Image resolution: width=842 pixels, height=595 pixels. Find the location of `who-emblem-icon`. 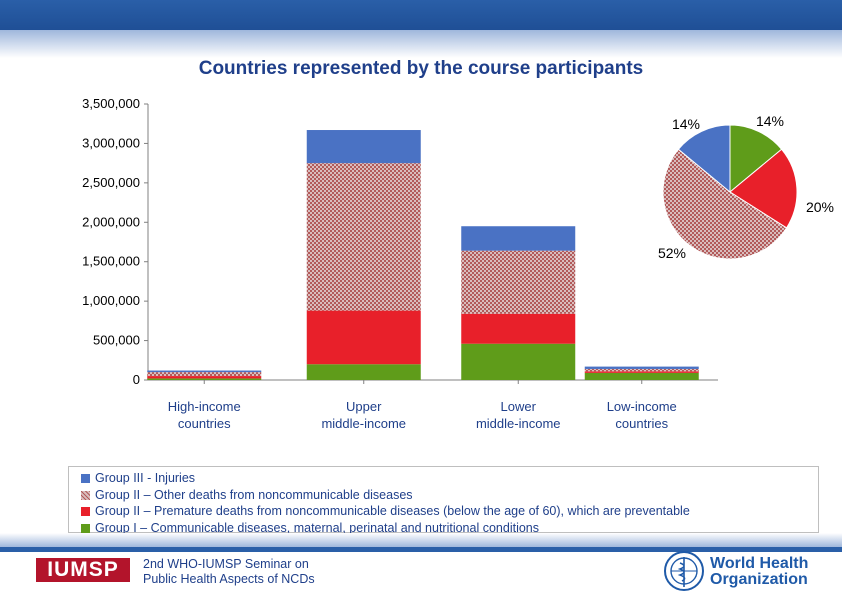

who-emblem-icon is located at coordinates (684, 571).